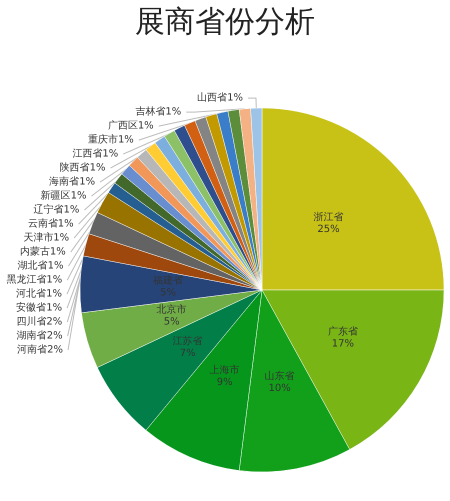 The width and height of the screenshot is (450, 501). I want to click on chart-title: 展商省份分析, so click(225, 22).